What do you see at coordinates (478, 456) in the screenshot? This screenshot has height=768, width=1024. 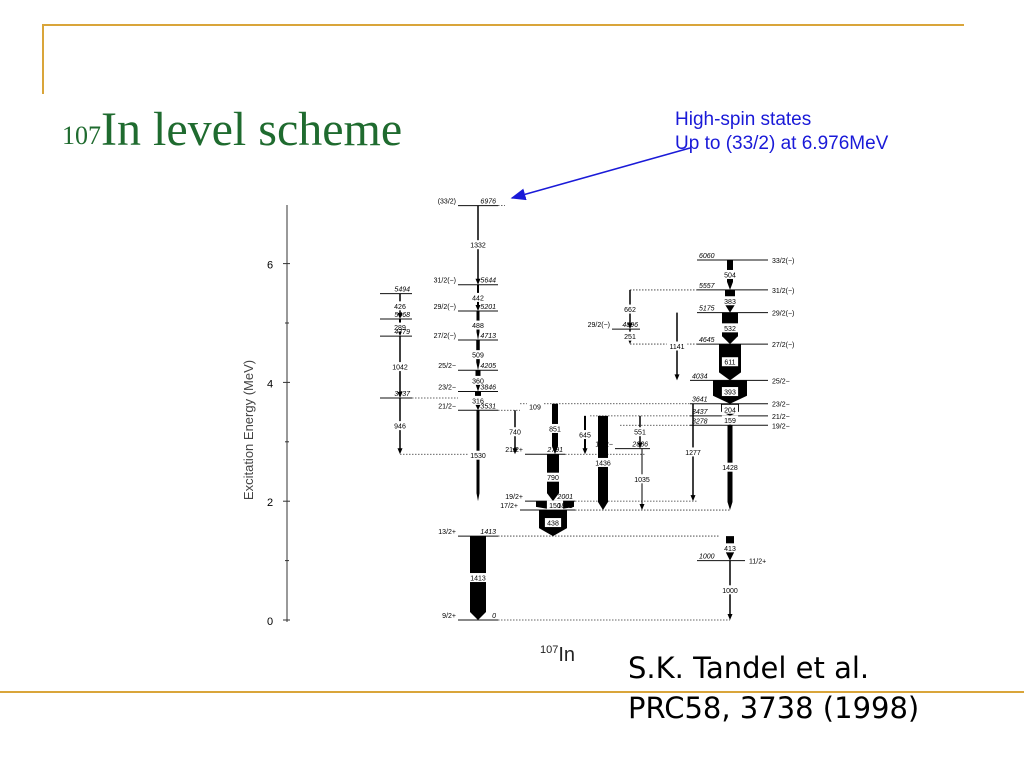 I see `transition-energy-label: 1530` at bounding box center [478, 456].